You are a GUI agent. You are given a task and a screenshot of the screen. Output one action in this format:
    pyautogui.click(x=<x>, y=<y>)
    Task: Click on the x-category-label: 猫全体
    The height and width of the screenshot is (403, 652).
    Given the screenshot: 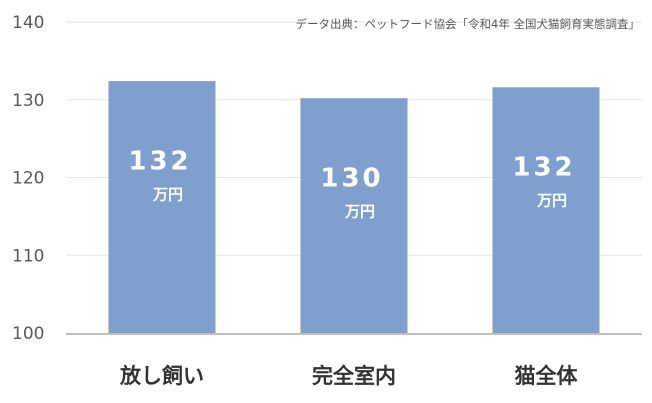 What is the action you would take?
    pyautogui.click(x=547, y=376)
    